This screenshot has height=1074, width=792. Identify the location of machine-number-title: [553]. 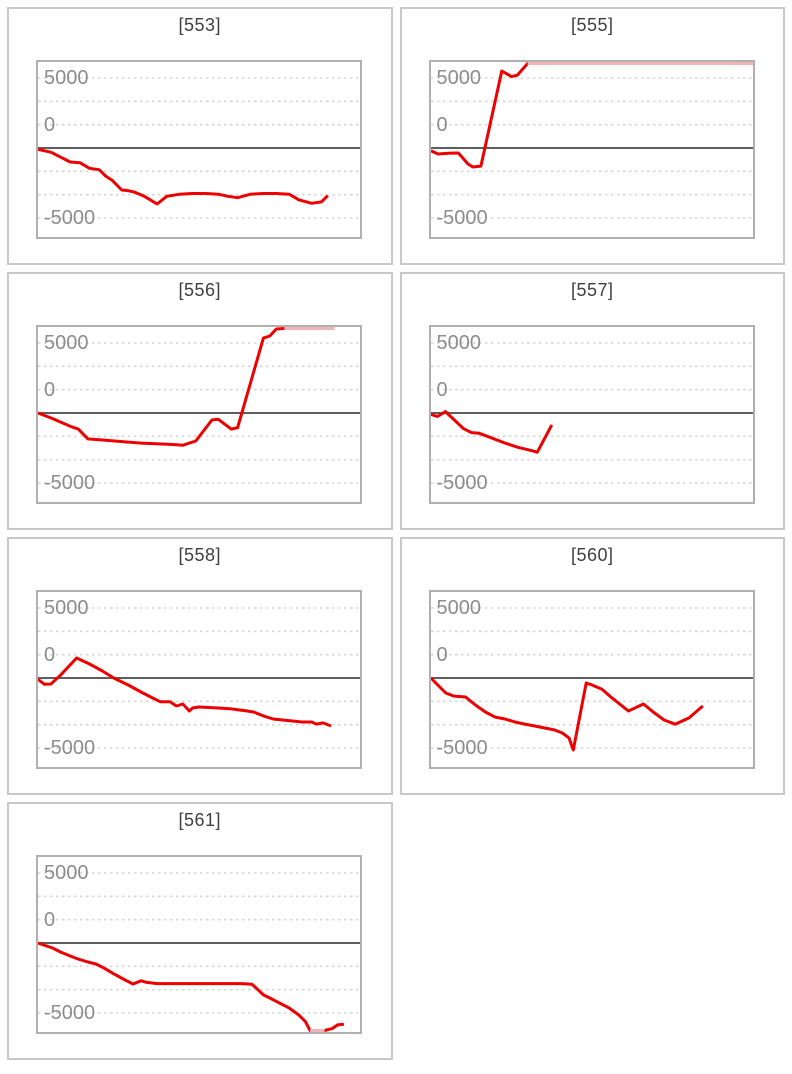
(200, 25).